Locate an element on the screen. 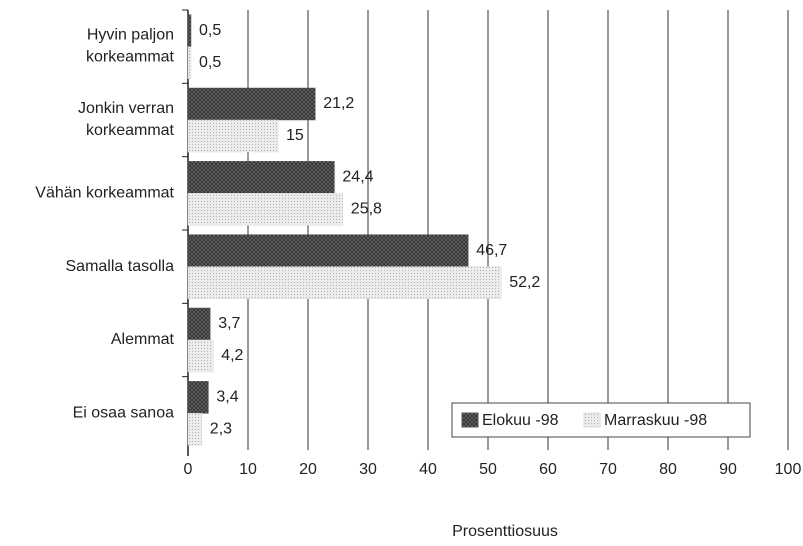  data-label: 21,2 is located at coordinates (338, 103).